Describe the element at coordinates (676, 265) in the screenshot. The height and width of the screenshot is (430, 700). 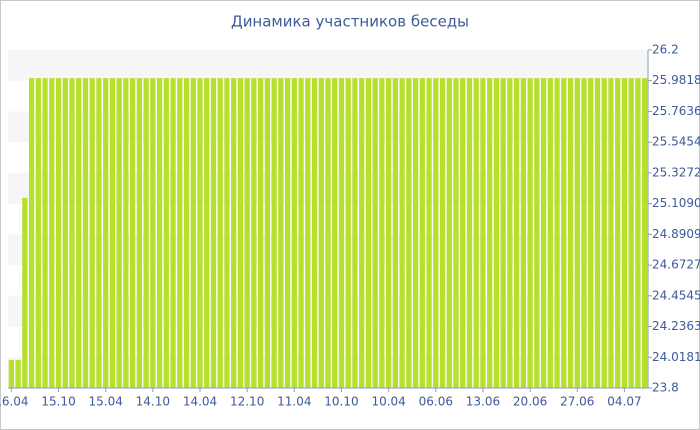
I see `y-tick-label: 24.6727` at that location.